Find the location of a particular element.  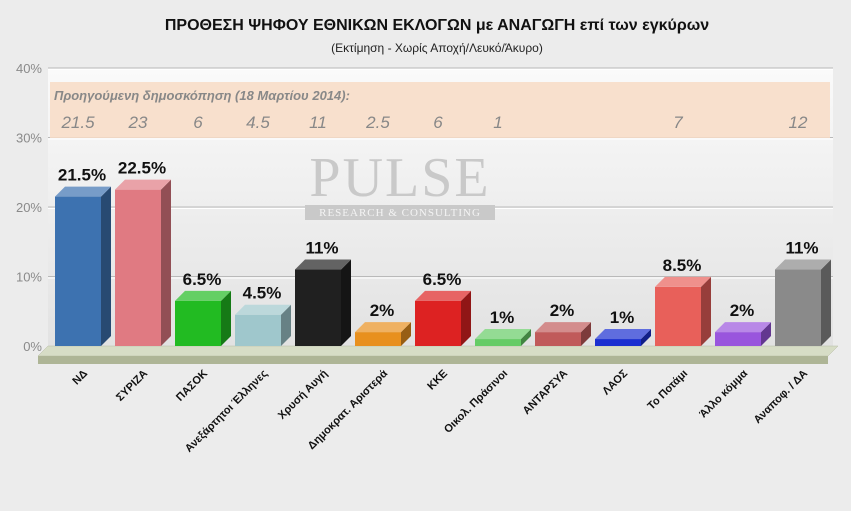

y-axis: 0% 10% 20% 30% 40% is located at coordinates (29, 207).